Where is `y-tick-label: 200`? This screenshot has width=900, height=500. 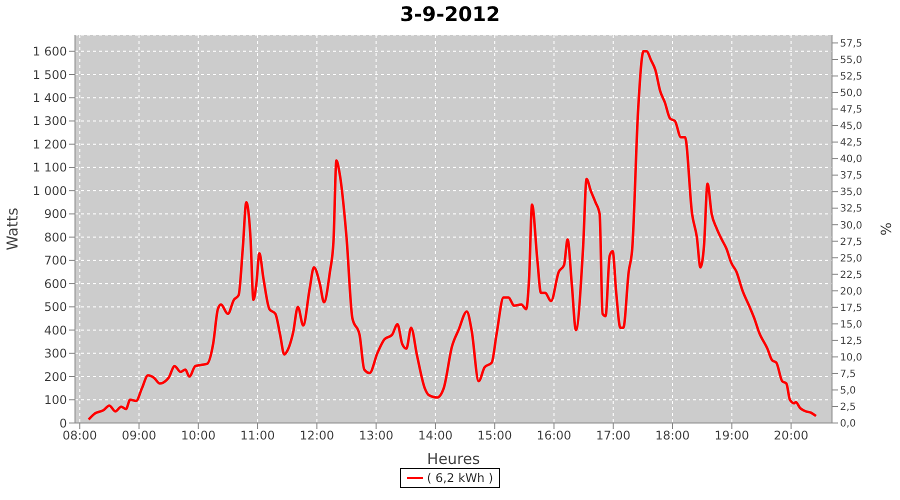 y-tick-label: 200 is located at coordinates (55, 377).